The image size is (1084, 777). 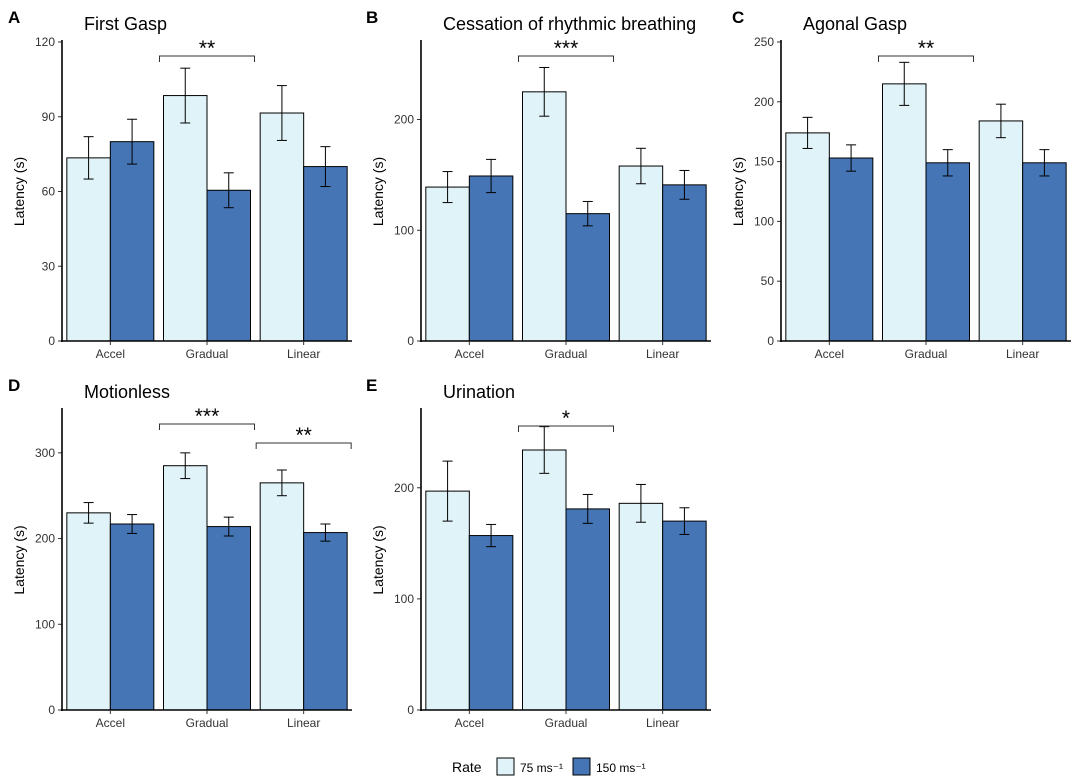 What do you see at coordinates (371, 385) in the screenshot?
I see `panel-letter: E` at bounding box center [371, 385].